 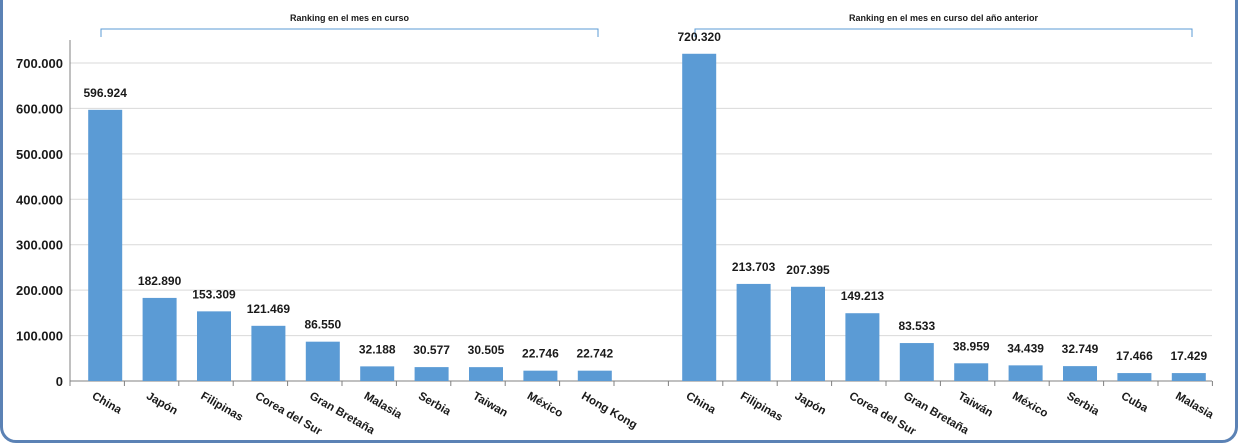 What do you see at coordinates (700, 37) in the screenshot?
I see `data-label: 720.320` at bounding box center [700, 37].